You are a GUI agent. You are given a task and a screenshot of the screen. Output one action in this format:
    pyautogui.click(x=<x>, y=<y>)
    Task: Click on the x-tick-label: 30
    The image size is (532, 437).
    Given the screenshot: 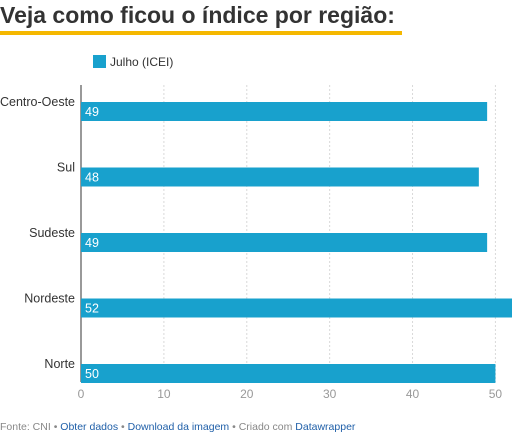 What is the action you would take?
    pyautogui.click(x=330, y=394)
    